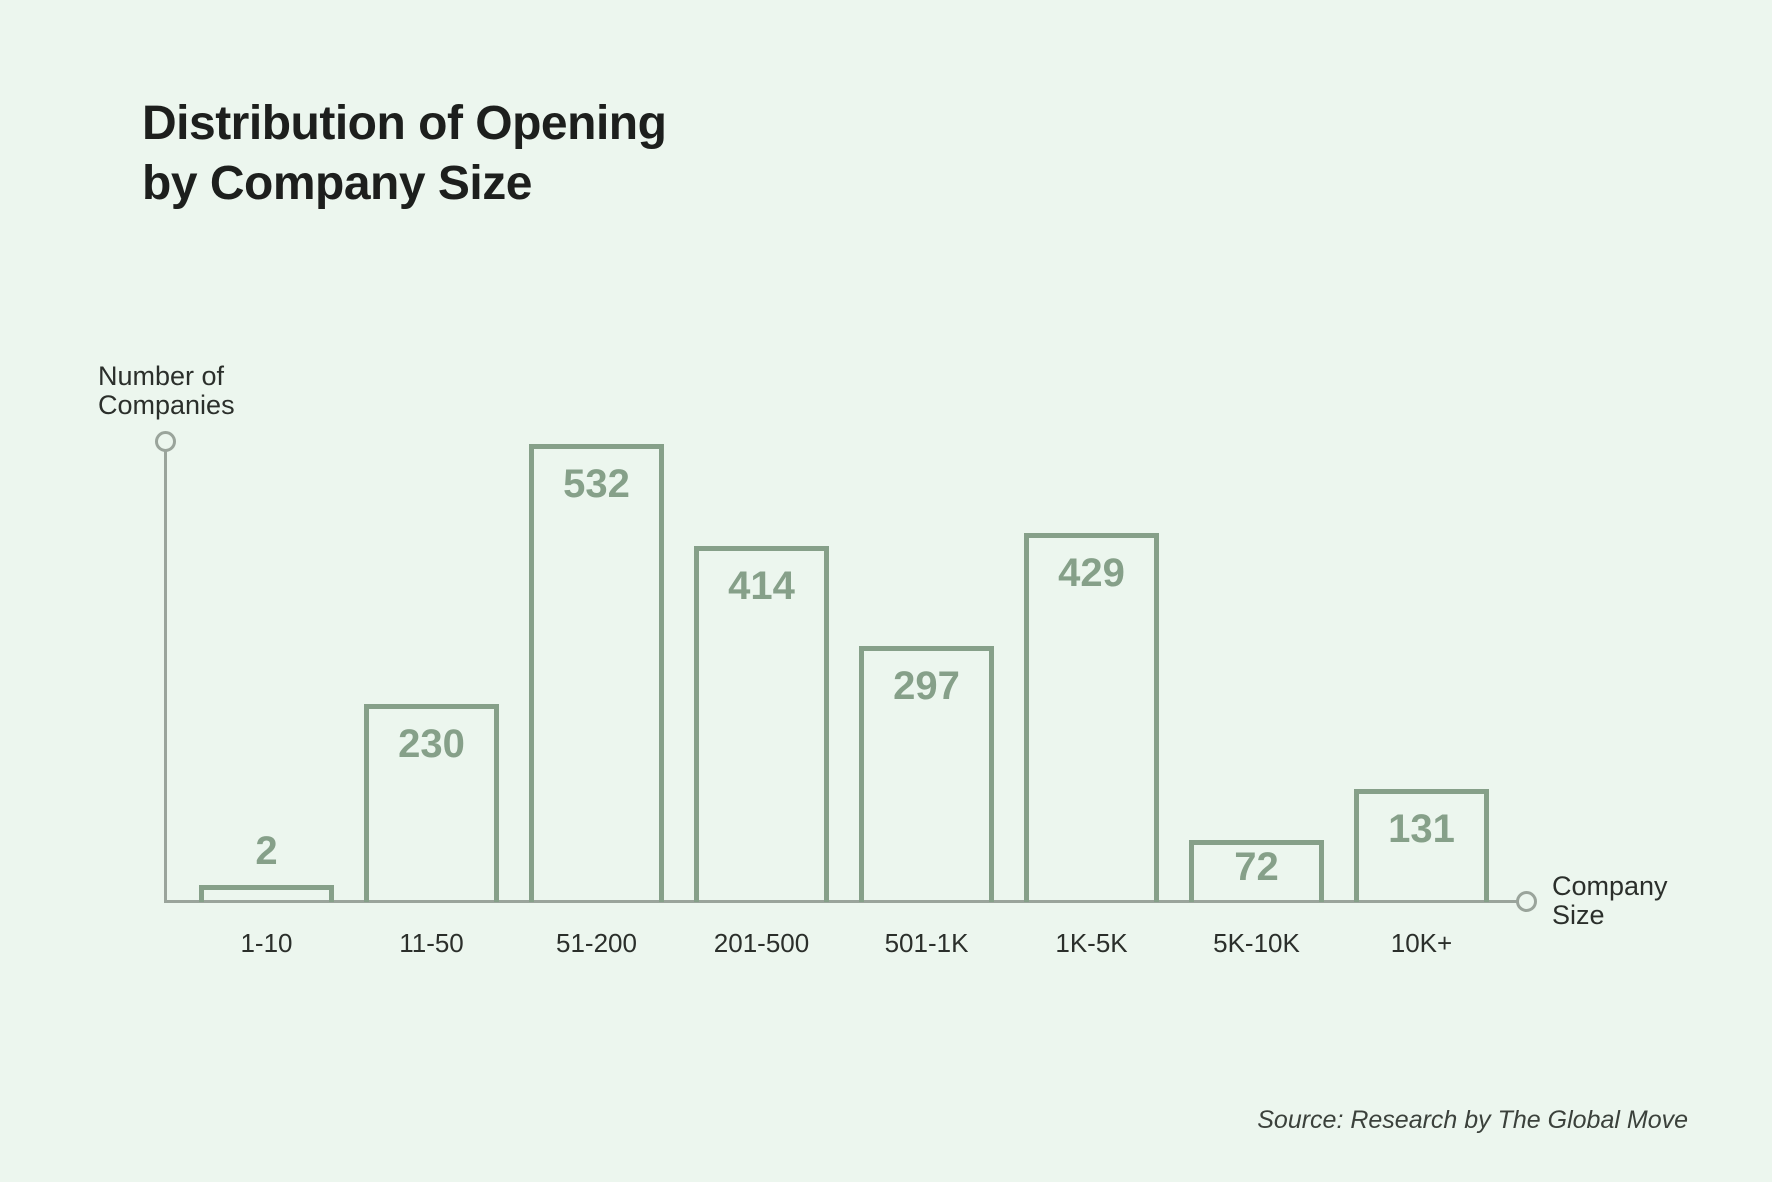 The image size is (1772, 1182). What do you see at coordinates (337, 183) in the screenshot?
I see `chart-title-line2: by Company Size` at bounding box center [337, 183].